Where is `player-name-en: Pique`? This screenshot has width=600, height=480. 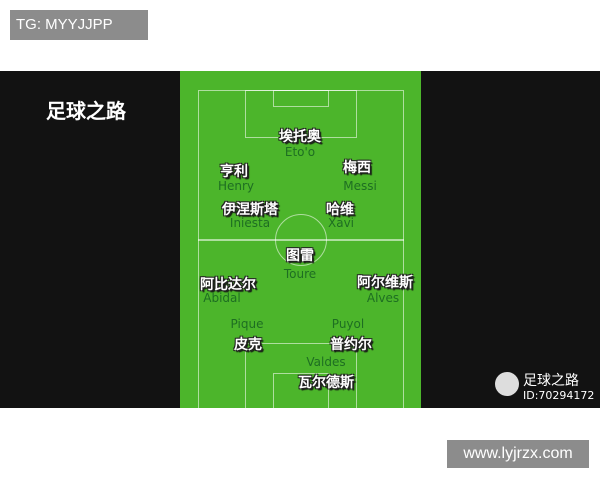 player-name-en: Pique is located at coordinates (247, 324).